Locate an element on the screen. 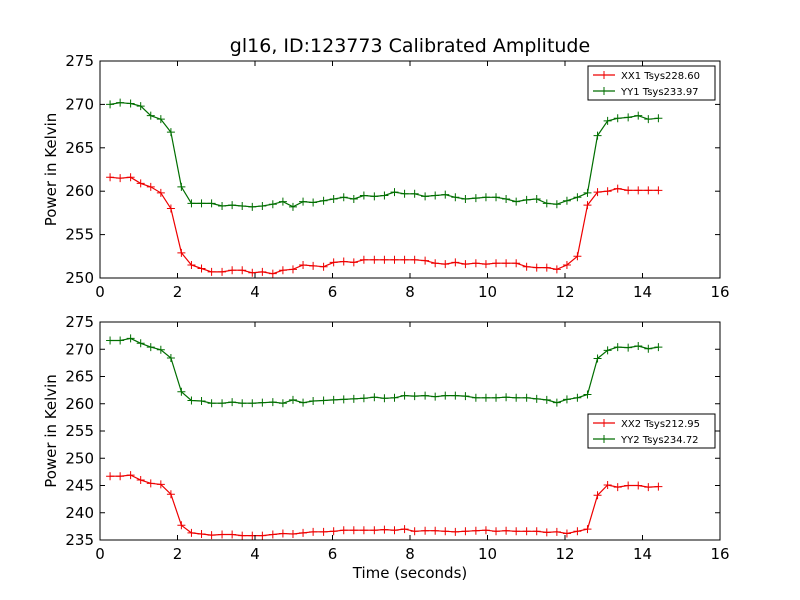  y-tick-label: 235 is located at coordinates (79, 540).